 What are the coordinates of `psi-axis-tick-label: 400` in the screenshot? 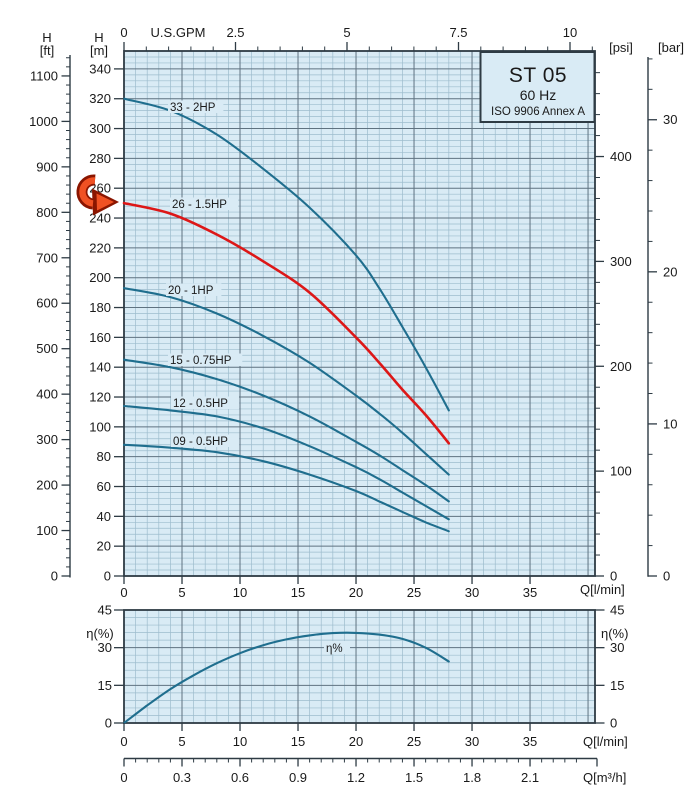 It's located at (621, 156).